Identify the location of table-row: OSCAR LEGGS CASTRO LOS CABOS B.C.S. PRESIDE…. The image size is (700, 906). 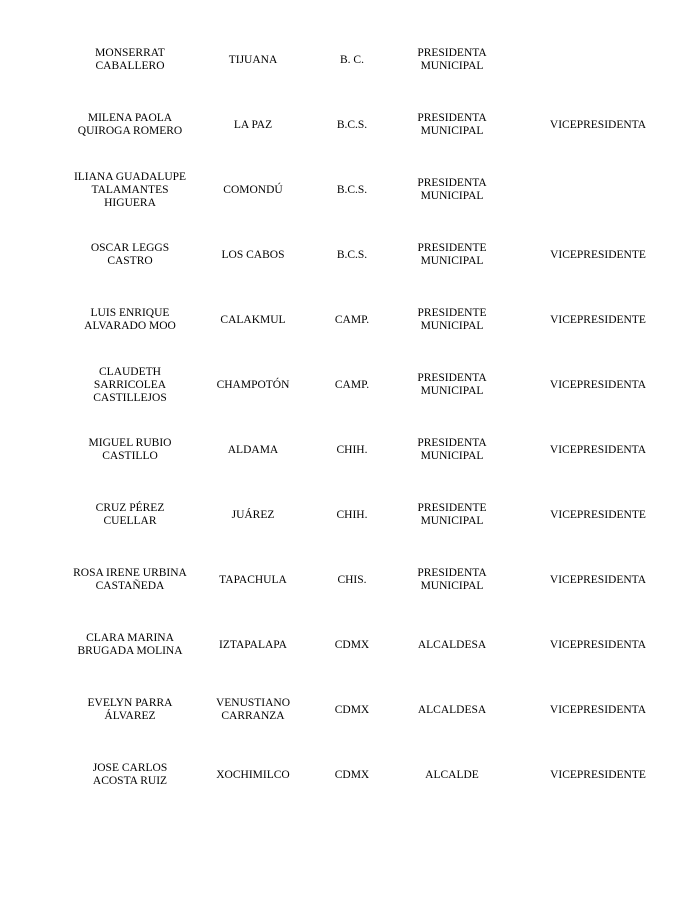
(350, 255).